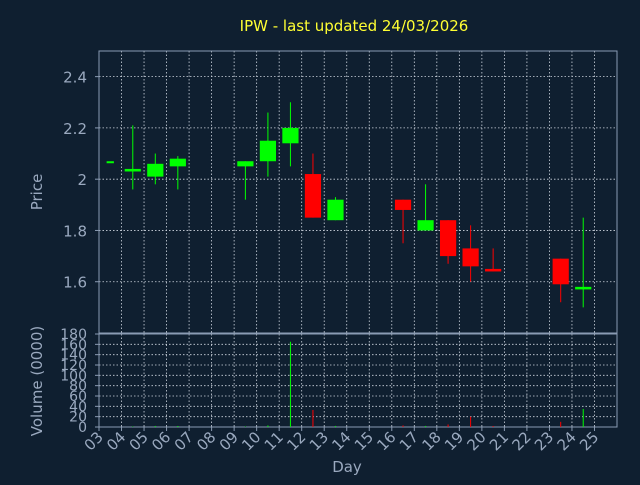  Describe the element at coordinates (589, 441) in the screenshot. I see `day-tick-label: 25` at that location.